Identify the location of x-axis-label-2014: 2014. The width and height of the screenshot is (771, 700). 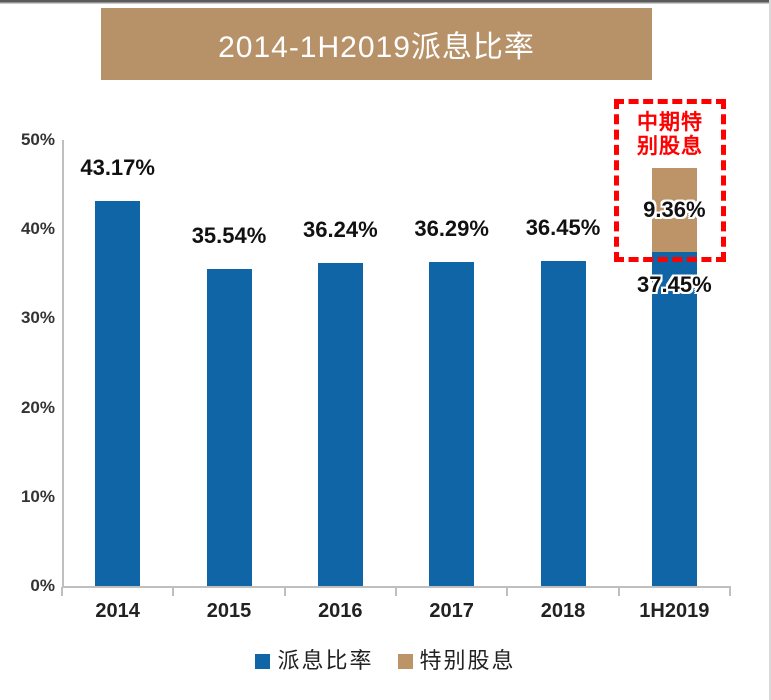
(117, 611).